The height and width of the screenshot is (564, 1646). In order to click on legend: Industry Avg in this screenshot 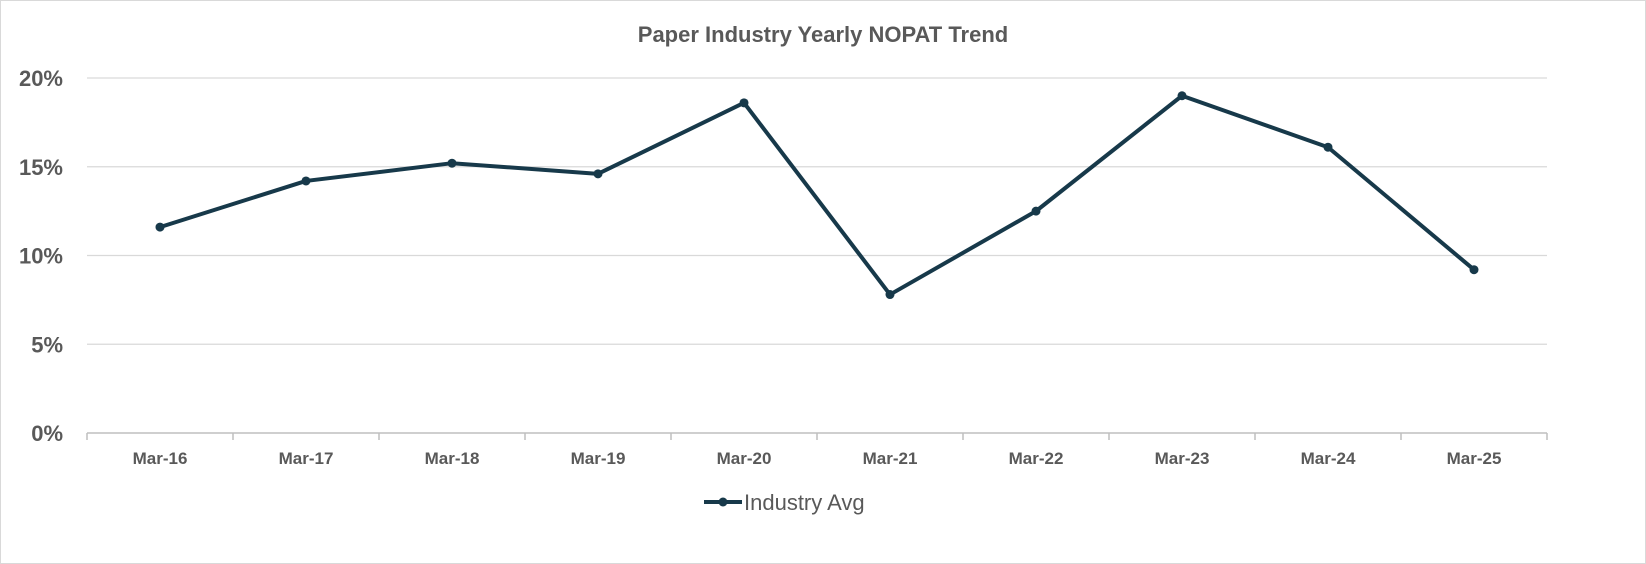, I will do `click(784, 502)`.